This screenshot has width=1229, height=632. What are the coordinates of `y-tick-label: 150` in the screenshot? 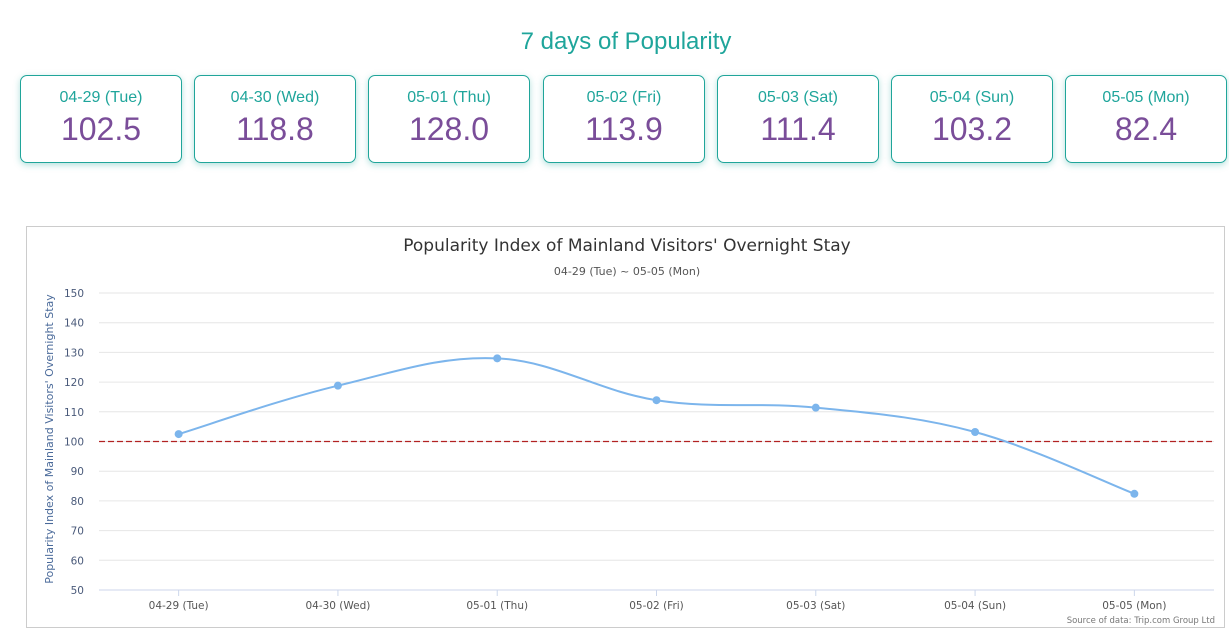 It's located at (74, 294).